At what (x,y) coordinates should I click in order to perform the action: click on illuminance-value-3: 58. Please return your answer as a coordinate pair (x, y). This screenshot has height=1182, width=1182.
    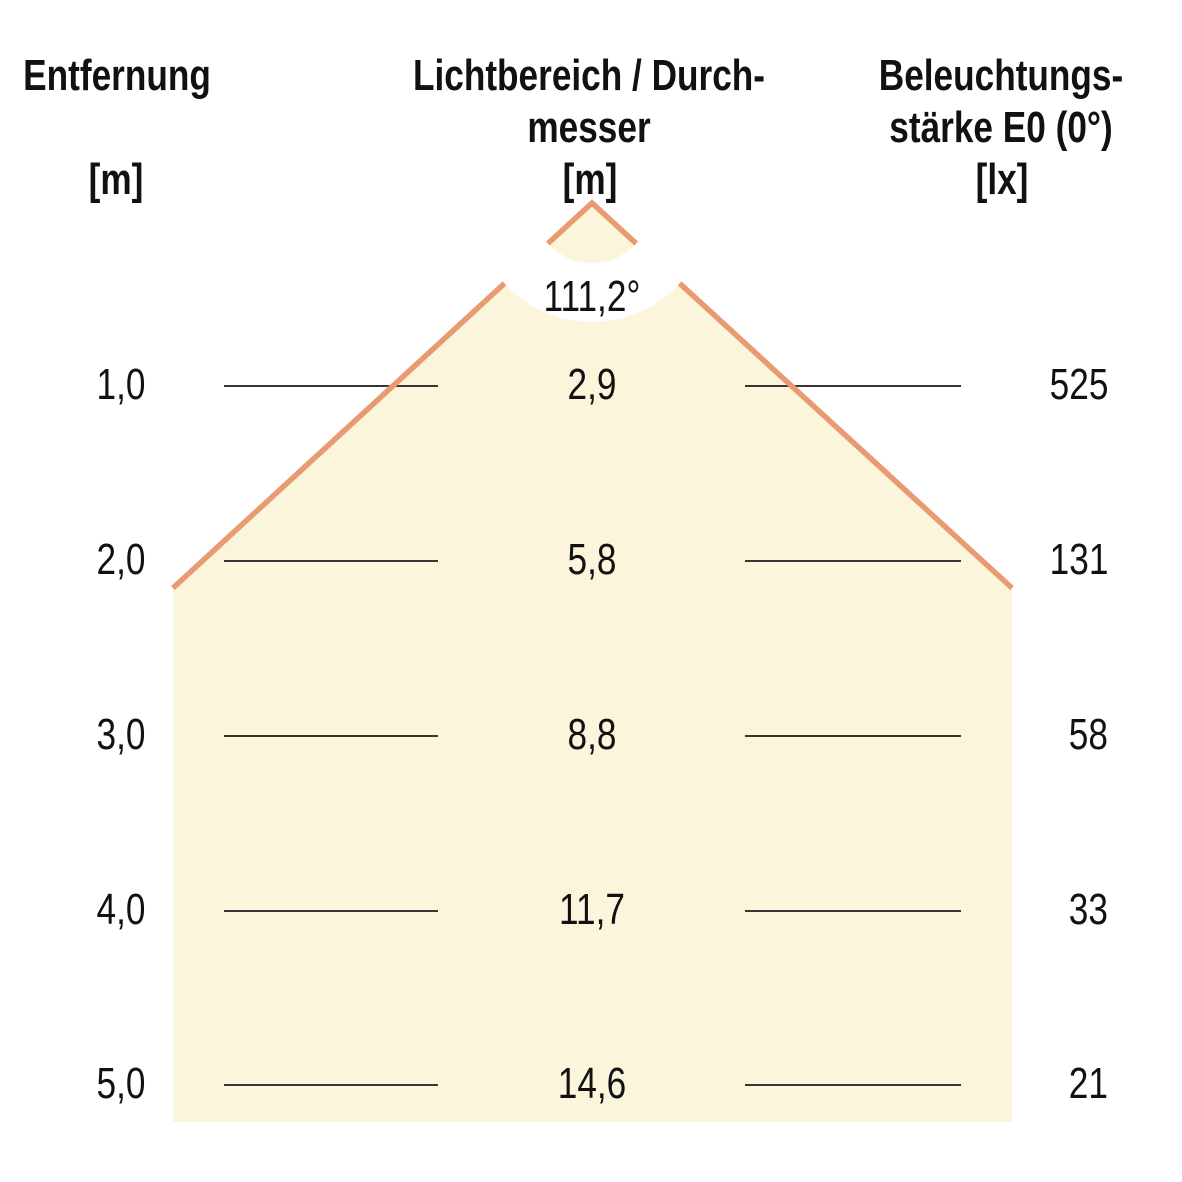
    Looking at the image, I should click on (1088, 734).